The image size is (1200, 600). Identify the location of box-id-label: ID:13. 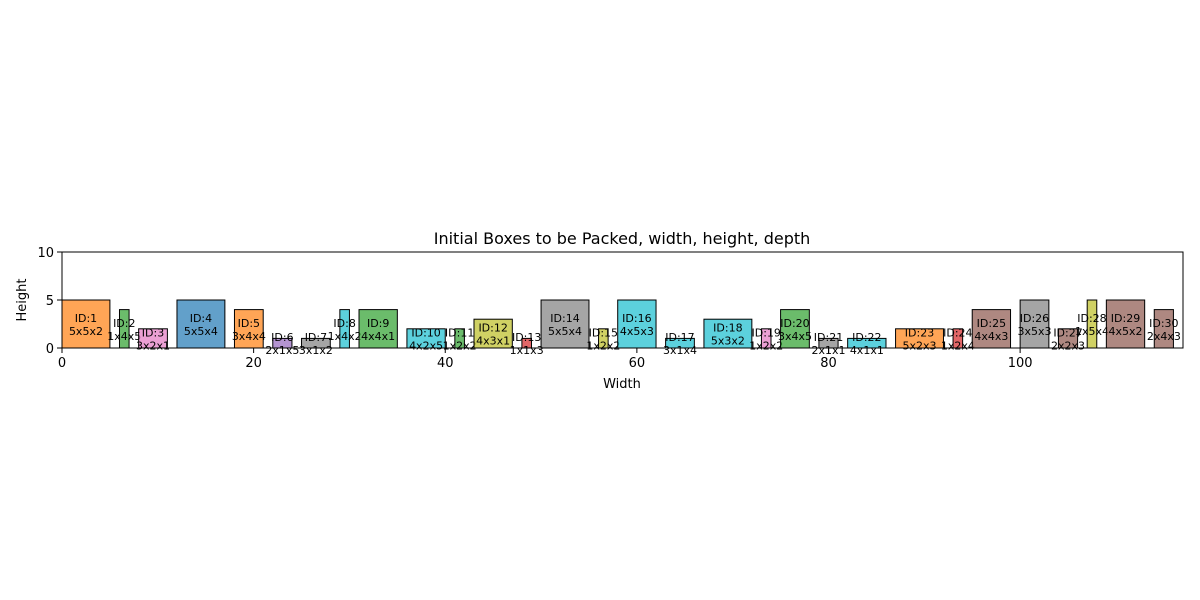
(526, 337).